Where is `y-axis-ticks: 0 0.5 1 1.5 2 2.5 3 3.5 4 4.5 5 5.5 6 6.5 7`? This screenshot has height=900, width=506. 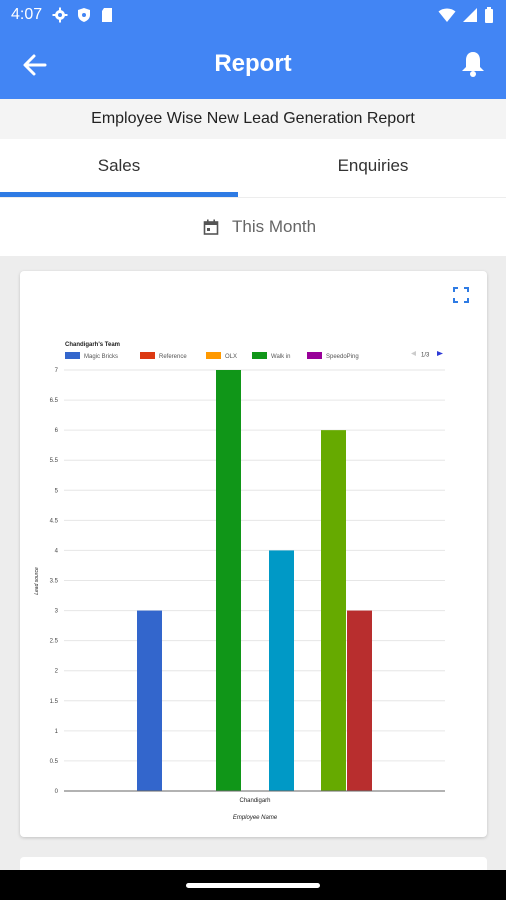
y-axis-ticks: 0 0.5 1 1.5 2 2.5 3 3.5 4 4.5 5 5.5 6 6.5 7 is located at coordinates (54, 581).